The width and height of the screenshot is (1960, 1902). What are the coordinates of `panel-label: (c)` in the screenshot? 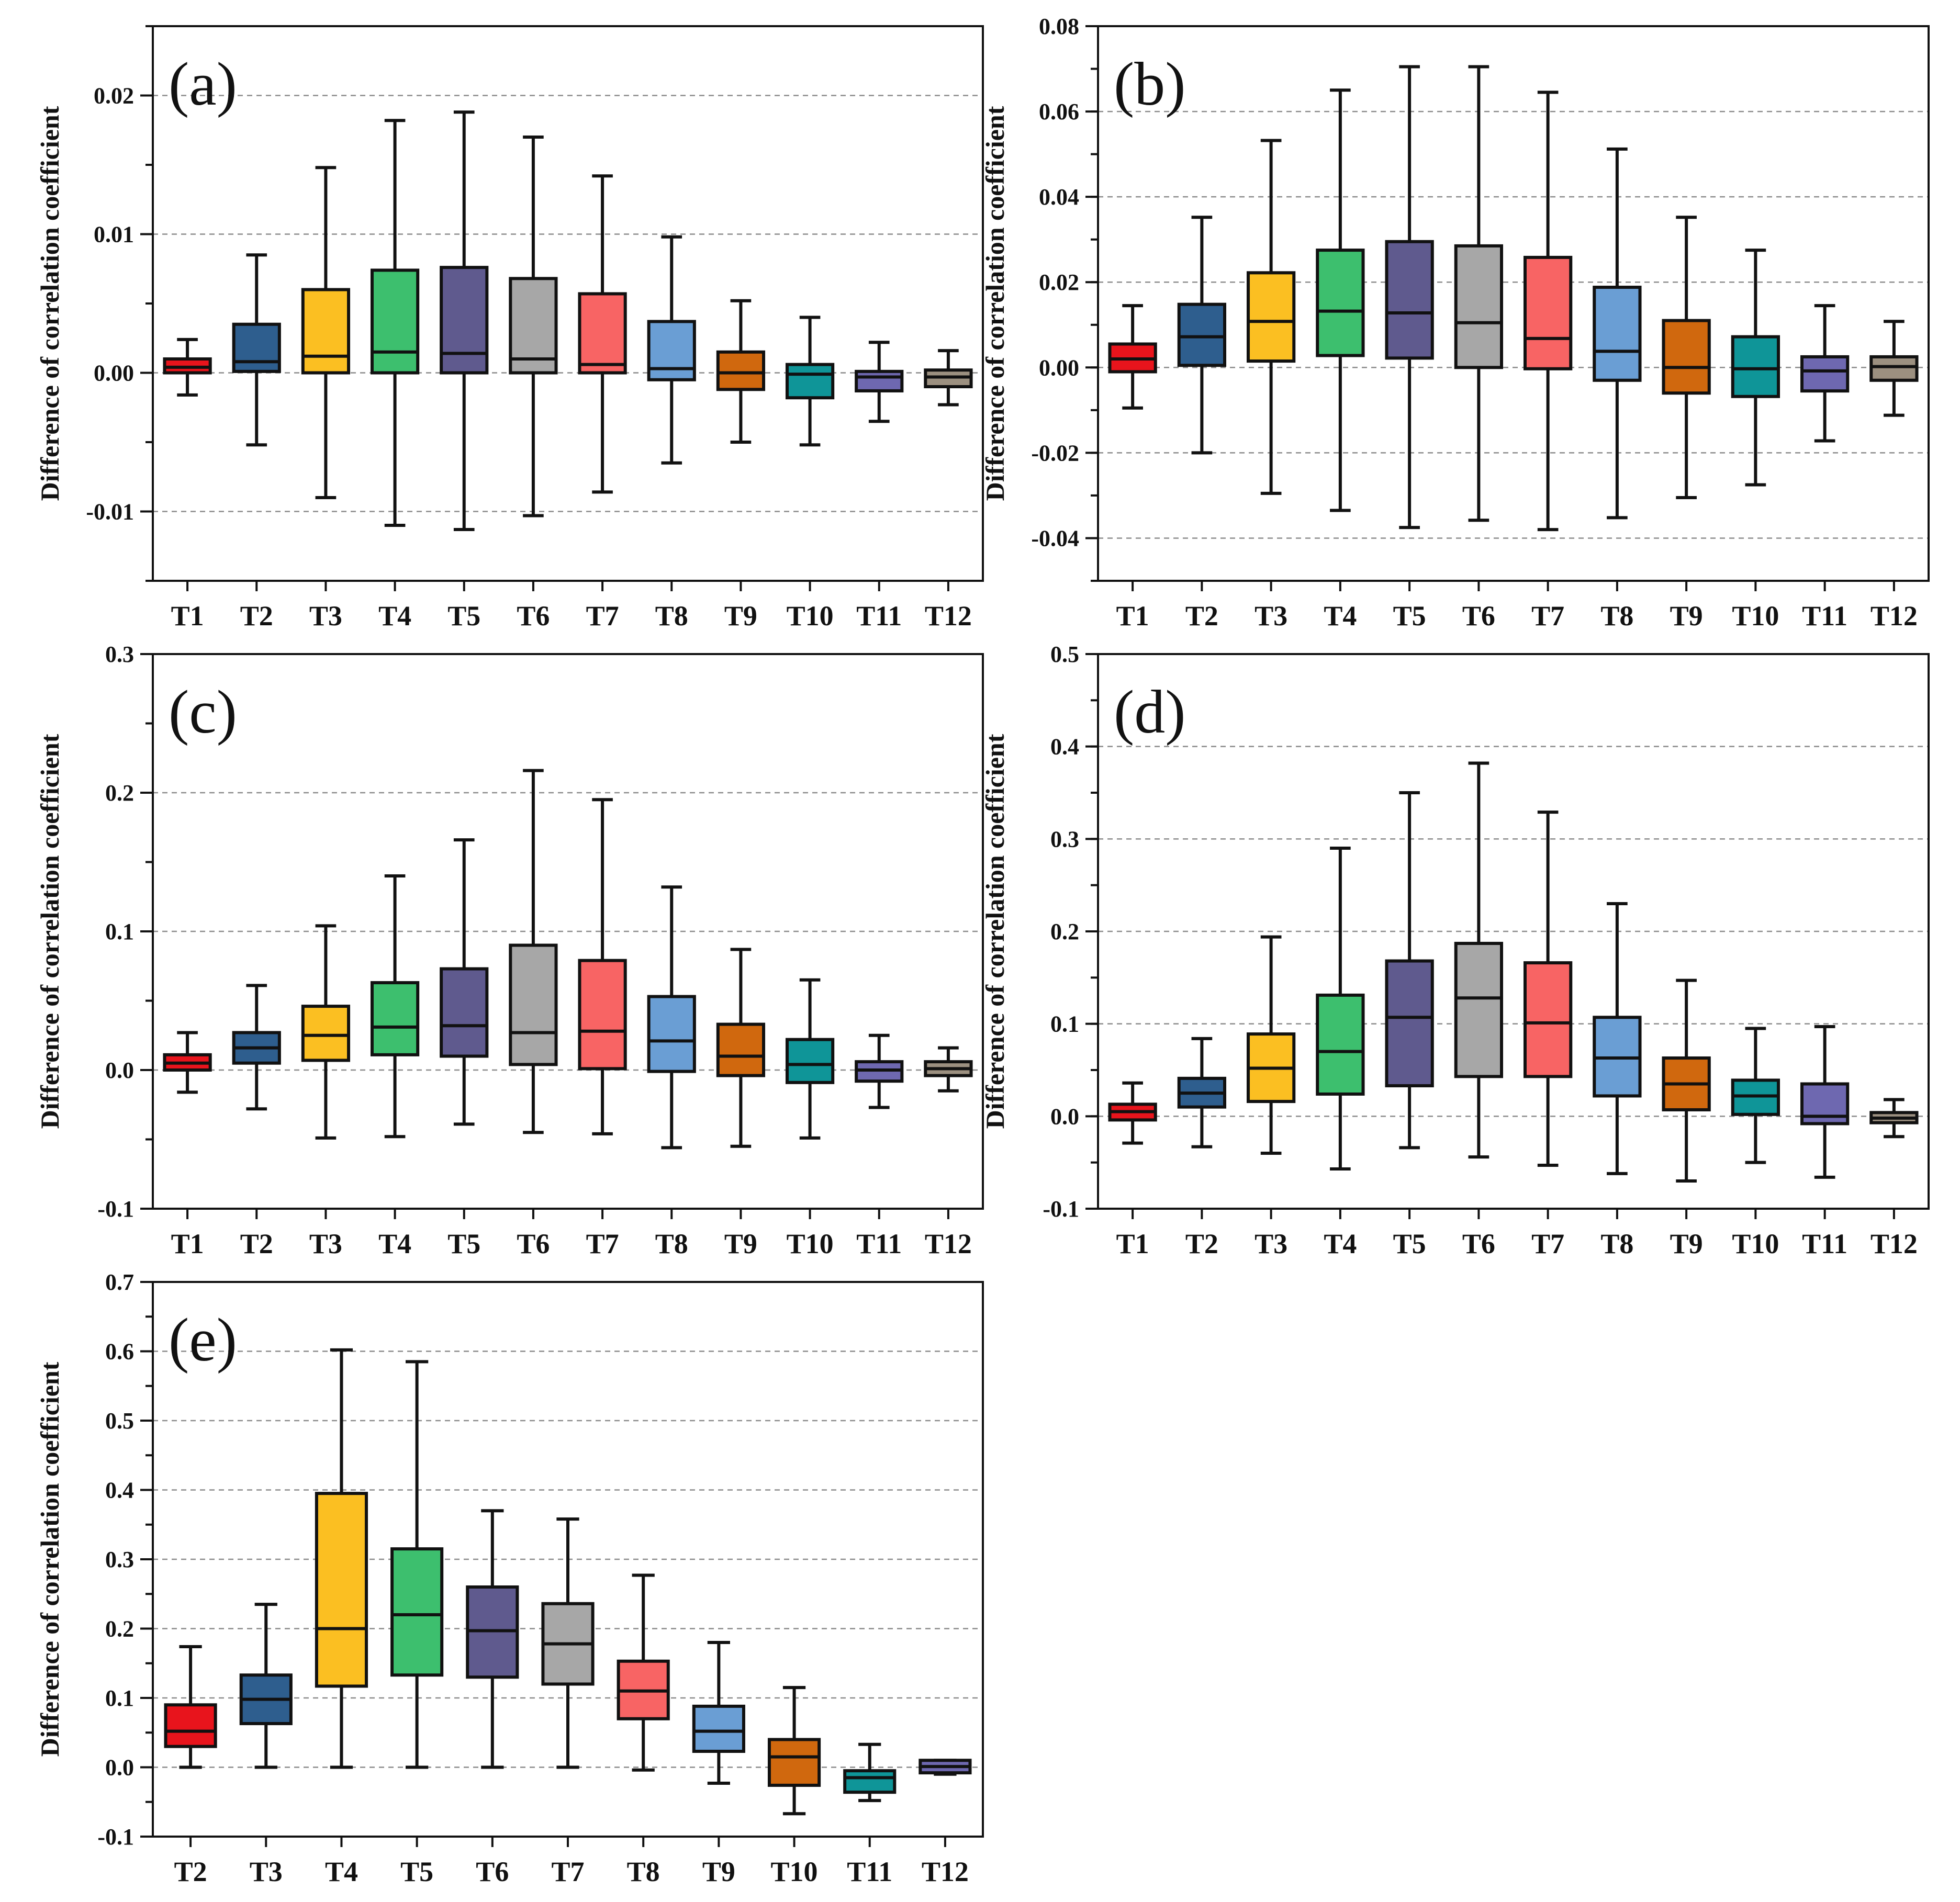 It's located at (203, 712).